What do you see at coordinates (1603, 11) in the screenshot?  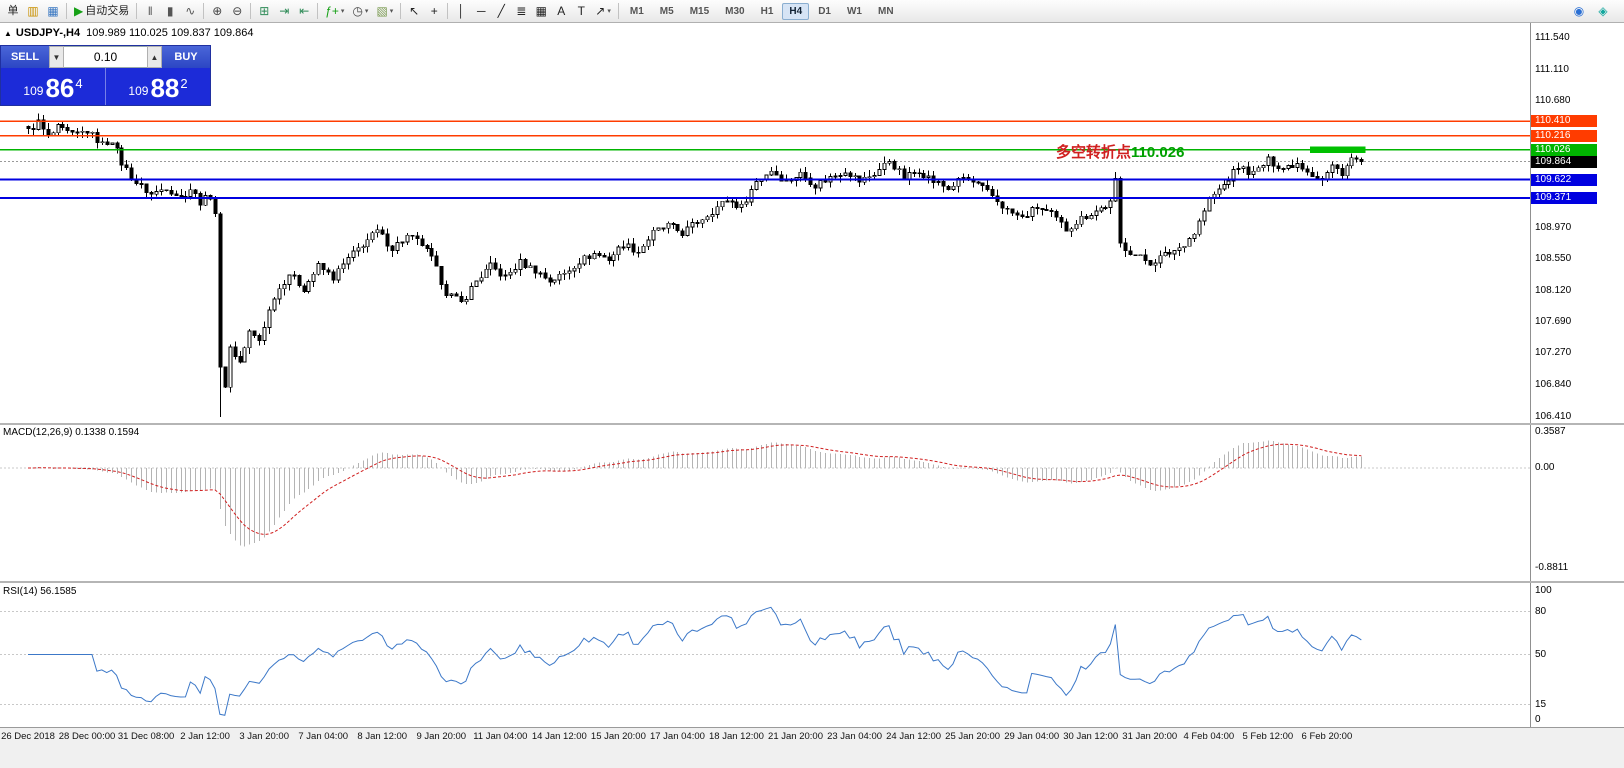 I see `search-icon: ◈` at bounding box center [1603, 11].